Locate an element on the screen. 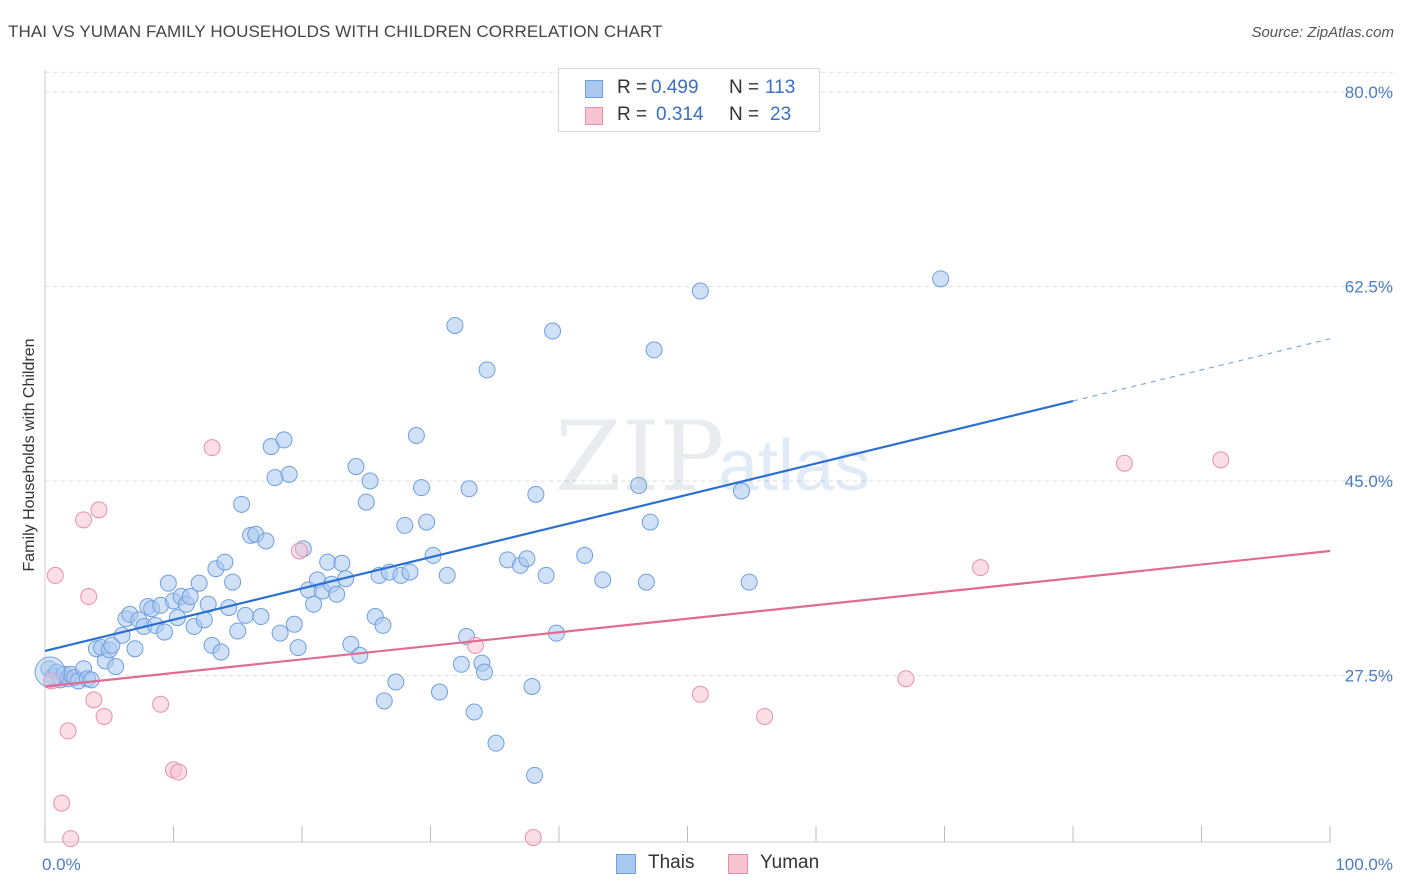  legend-r-value: 0.314 is located at coordinates (680, 114).